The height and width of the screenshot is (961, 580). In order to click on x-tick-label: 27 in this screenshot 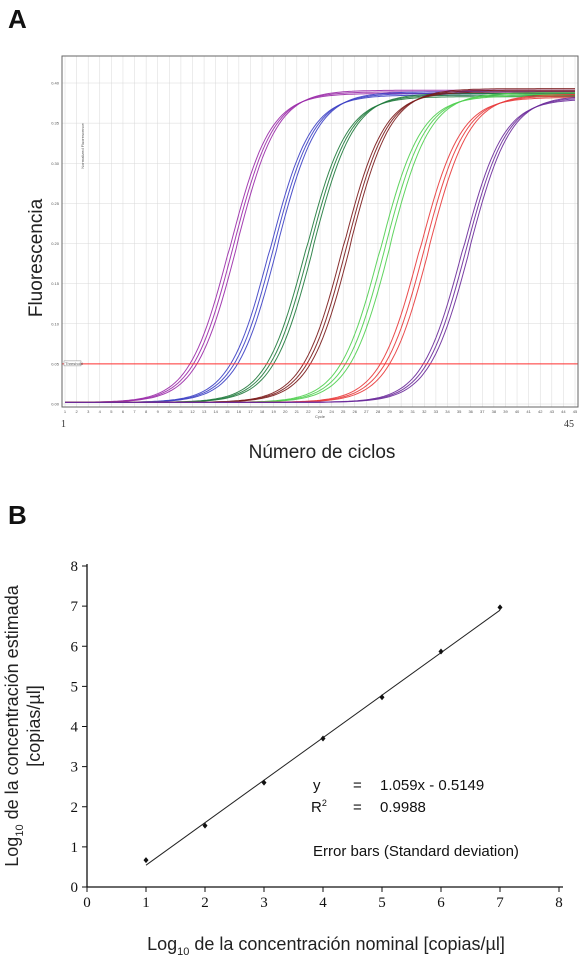, I will do `click(366, 411)`.